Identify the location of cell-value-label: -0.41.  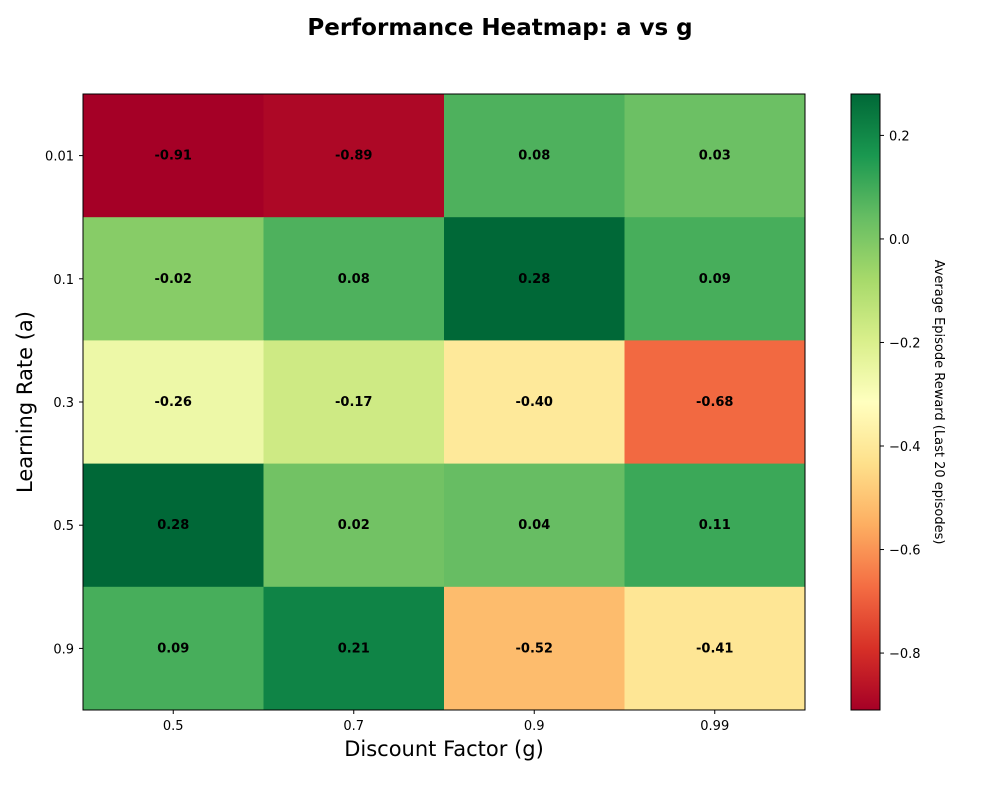
(714, 648).